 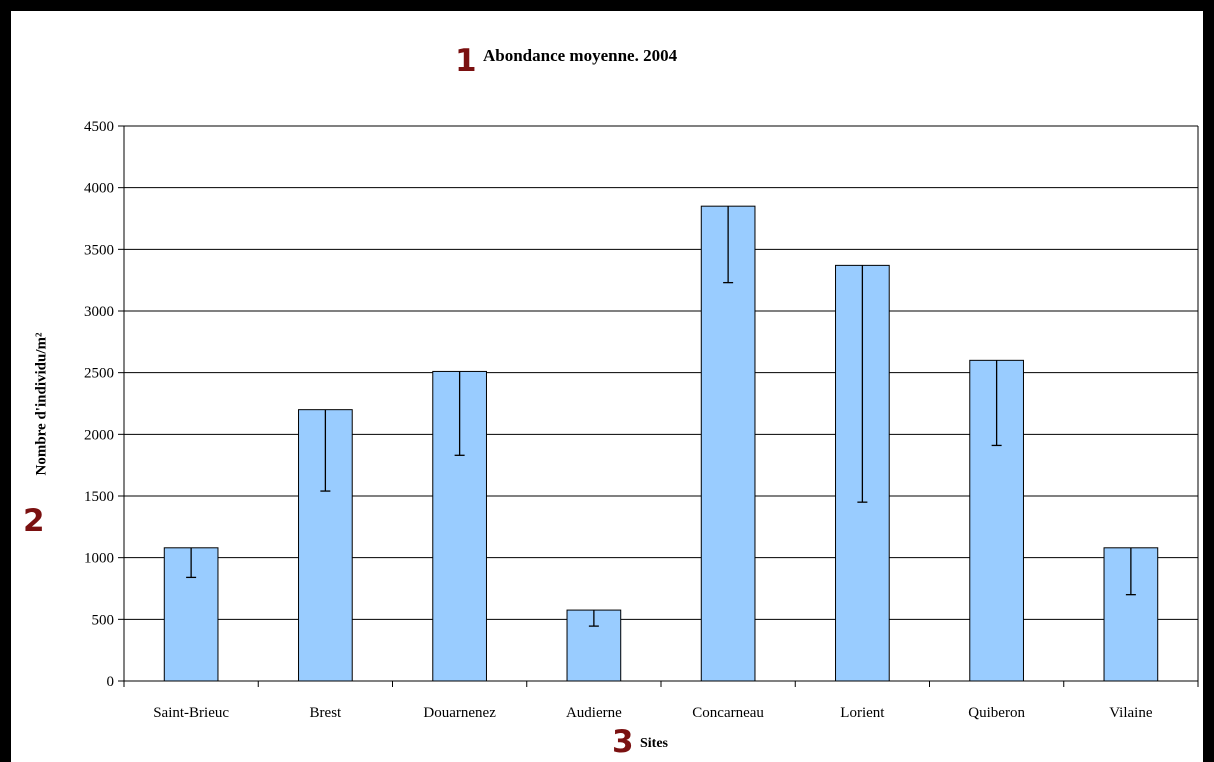 I want to click on x-tick-label: Brest, so click(x=326, y=713).